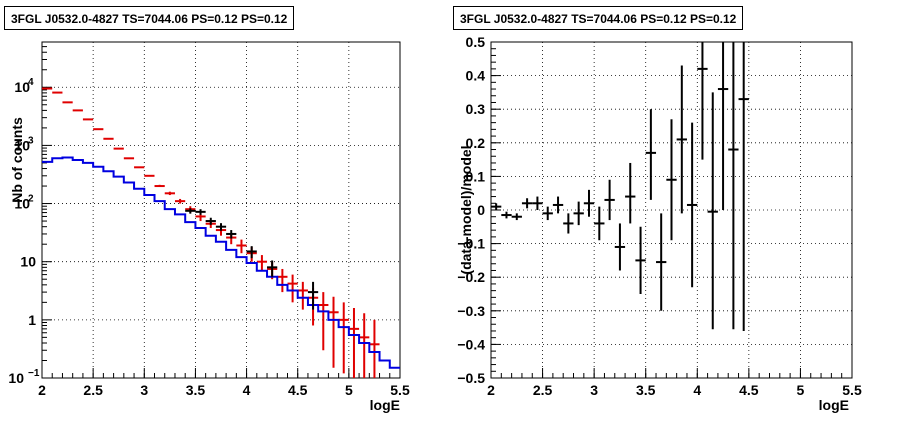  I want to click on right-xtick-label: 5.5, so click(852, 390).